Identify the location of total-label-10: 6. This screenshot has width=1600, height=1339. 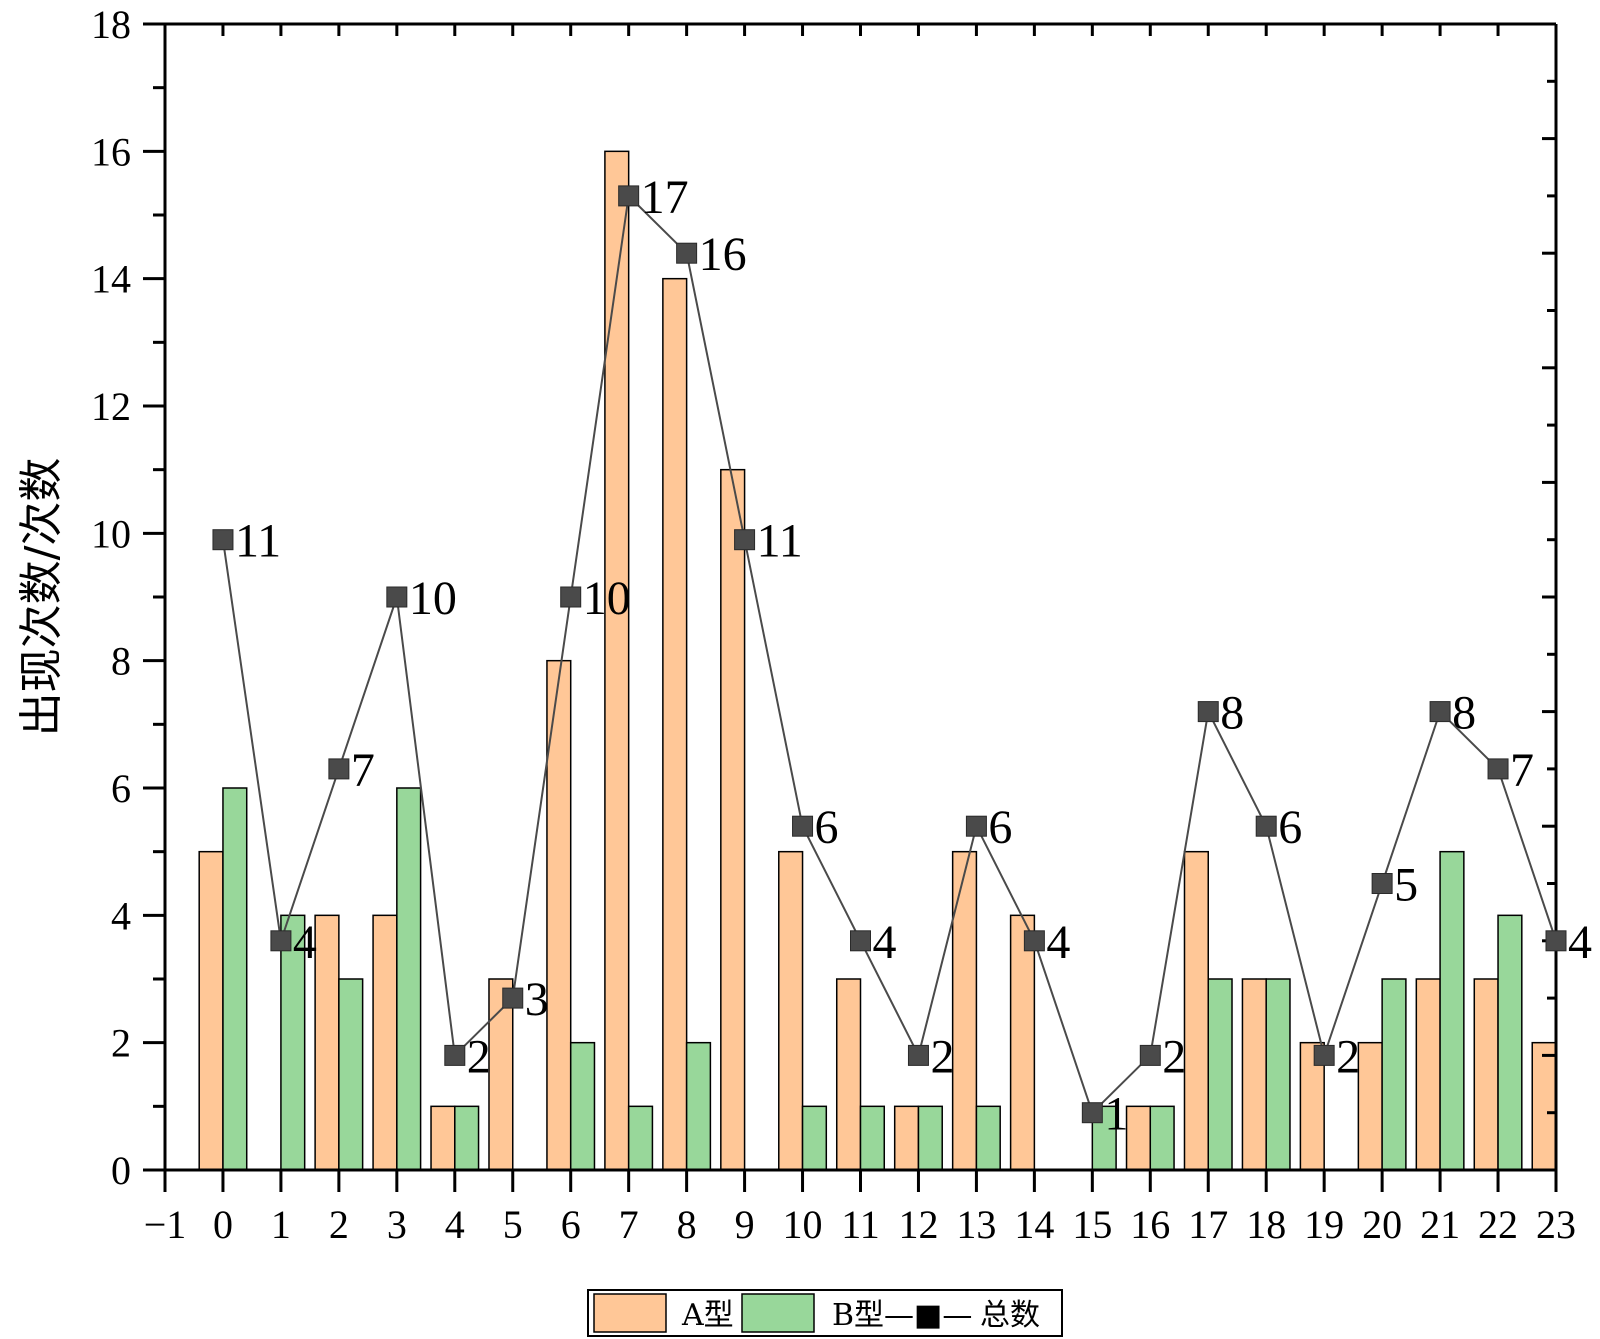
(827, 827).